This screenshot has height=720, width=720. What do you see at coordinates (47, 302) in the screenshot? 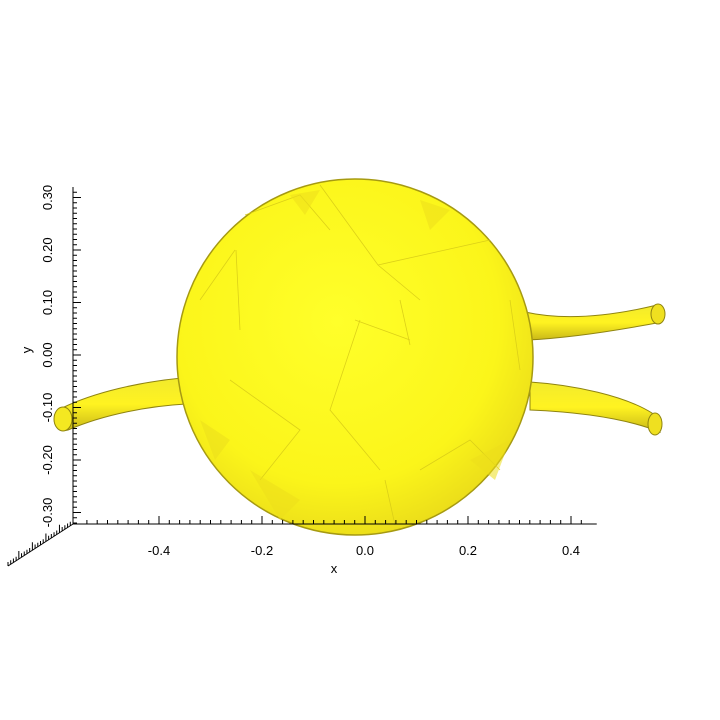
I see `y-tick-label: 0.10` at bounding box center [47, 302].